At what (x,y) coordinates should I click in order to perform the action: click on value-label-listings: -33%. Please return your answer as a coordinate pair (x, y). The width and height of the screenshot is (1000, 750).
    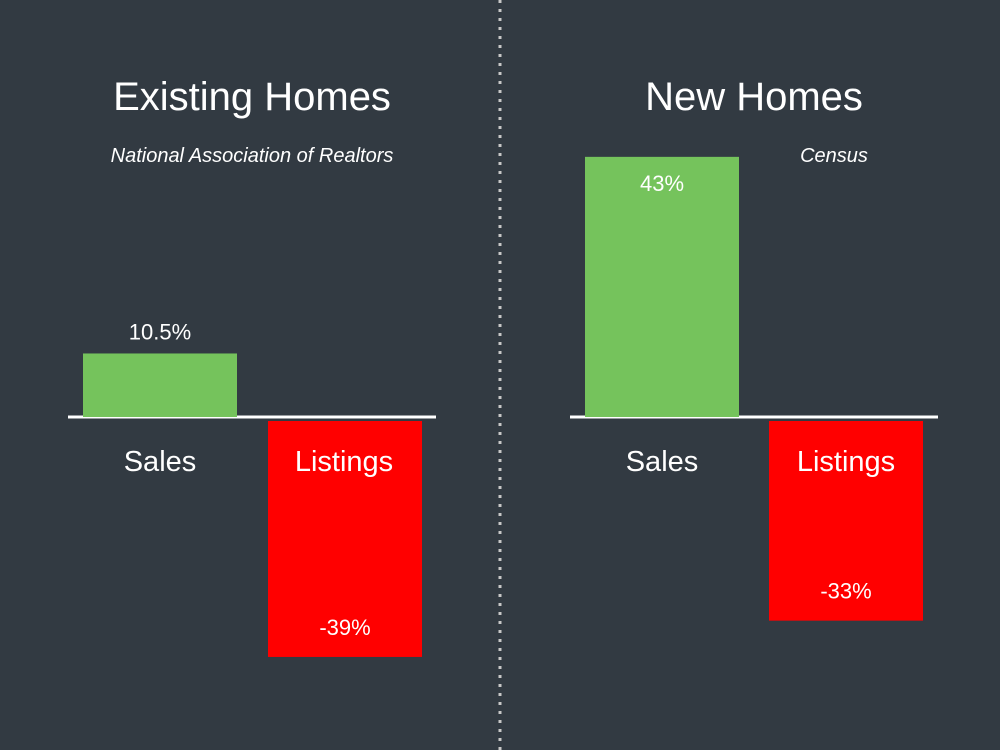
    Looking at the image, I should click on (845, 591).